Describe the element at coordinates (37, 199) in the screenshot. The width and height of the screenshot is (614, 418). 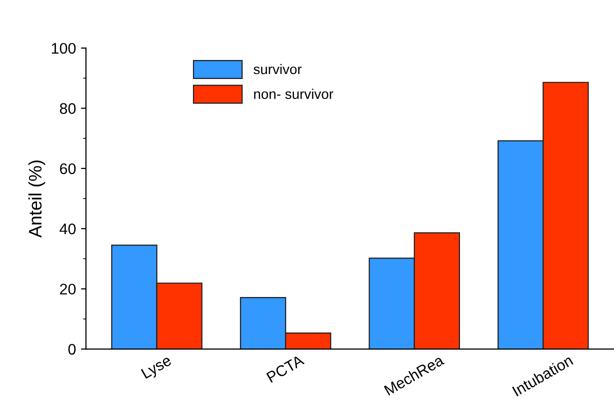
I see `y-axis-title: Anteil (%)` at that location.